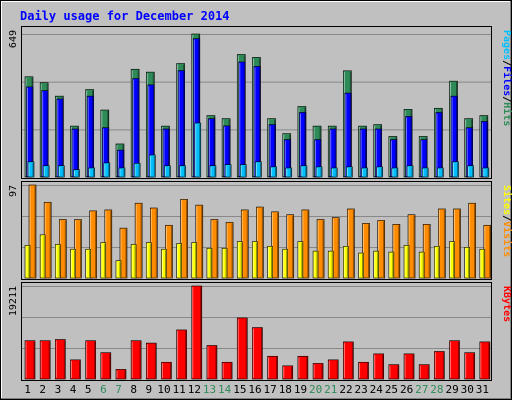  What do you see at coordinates (506, 45) in the screenshot?
I see `legend-item: Pages` at bounding box center [506, 45].